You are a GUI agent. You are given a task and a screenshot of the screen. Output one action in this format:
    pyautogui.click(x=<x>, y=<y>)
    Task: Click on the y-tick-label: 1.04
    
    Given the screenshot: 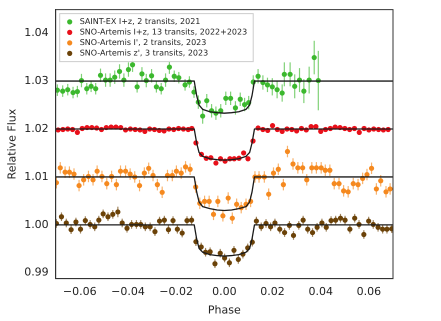 What is the action you would take?
    pyautogui.click(x=36, y=32)
    